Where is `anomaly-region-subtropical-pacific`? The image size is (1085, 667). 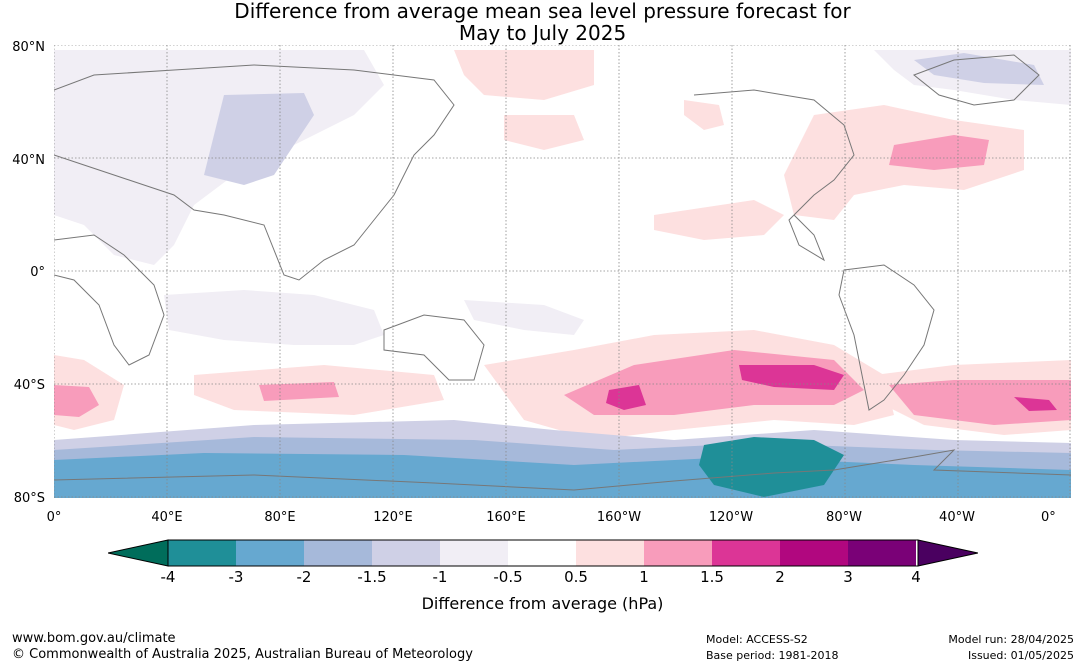
anomaly-region-subtropical-pacific is located at coordinates (719, 220).